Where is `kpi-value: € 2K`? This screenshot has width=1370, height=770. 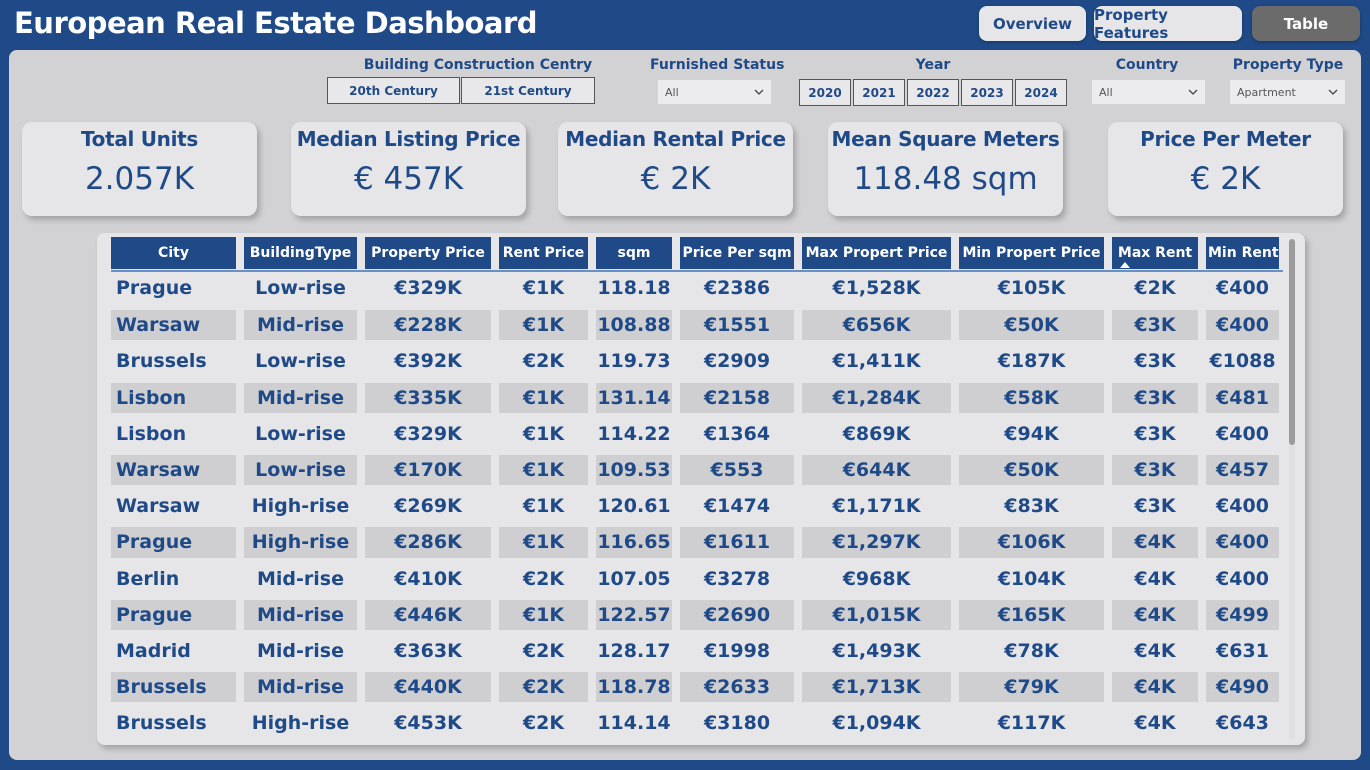 kpi-value: € 2K is located at coordinates (1225, 179).